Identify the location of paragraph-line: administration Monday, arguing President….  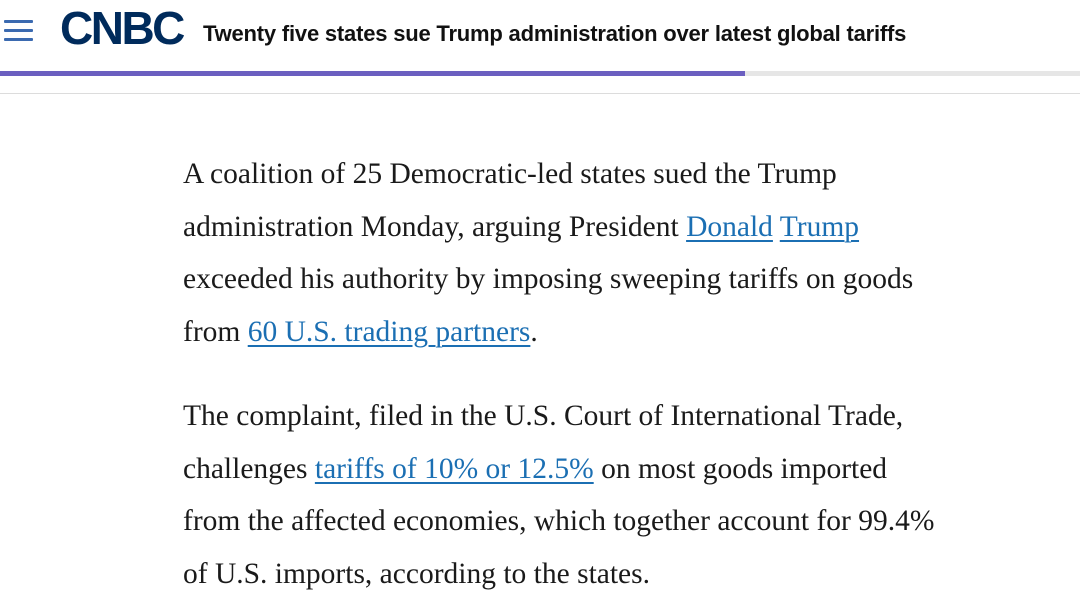
(623, 227).